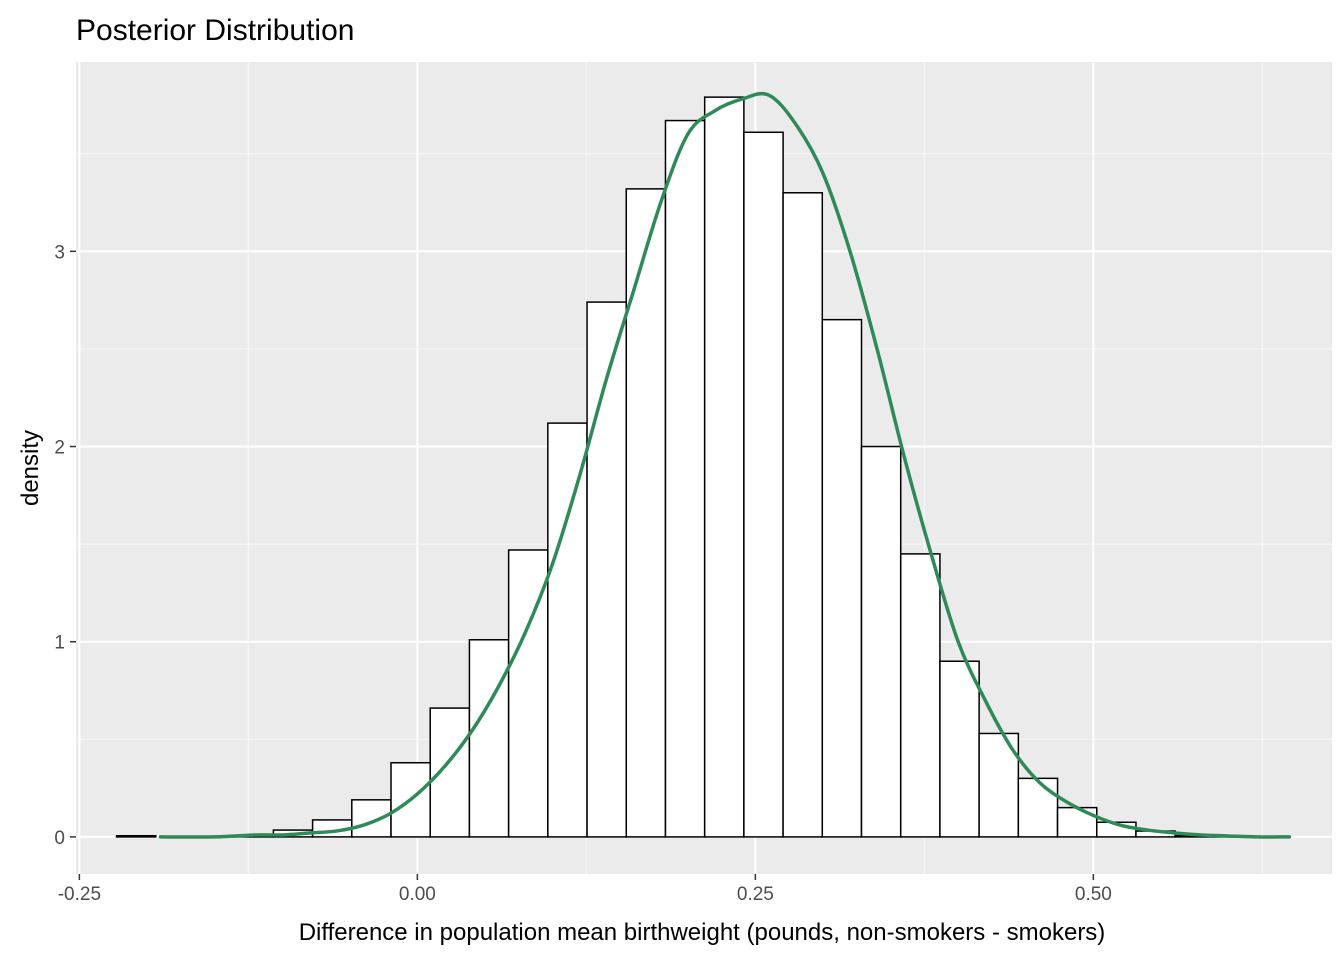 The height and width of the screenshot is (960, 1344). Describe the element at coordinates (215, 30) in the screenshot. I see `chart-title: Posterior Distribution` at that location.